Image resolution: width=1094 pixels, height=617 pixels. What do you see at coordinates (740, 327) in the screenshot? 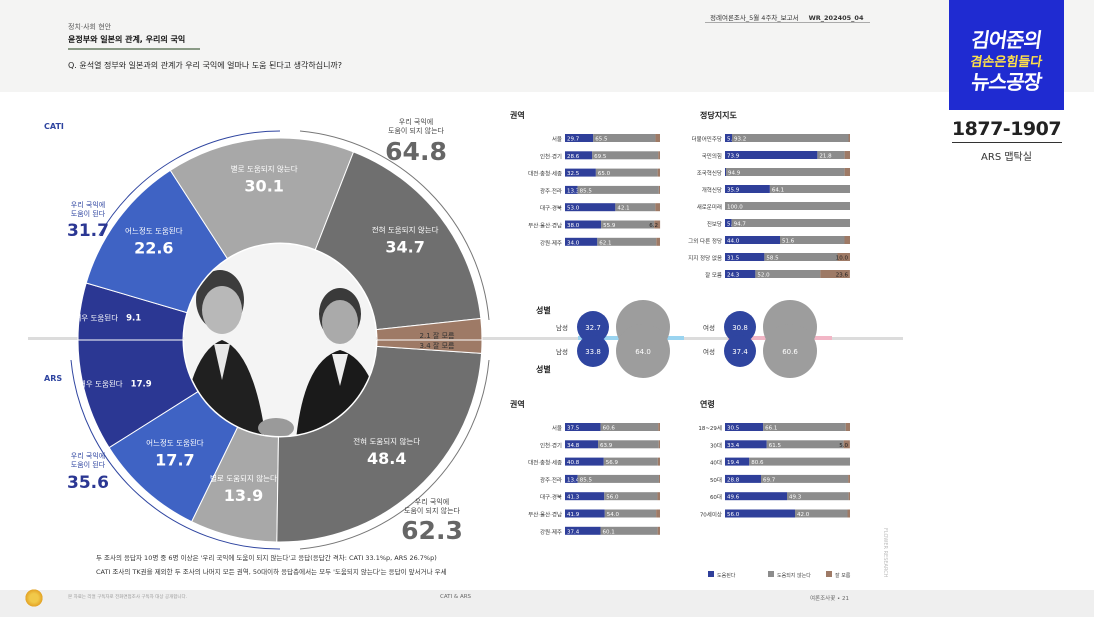
I see `gender-cati-female-help-circle` at bounding box center [740, 327].